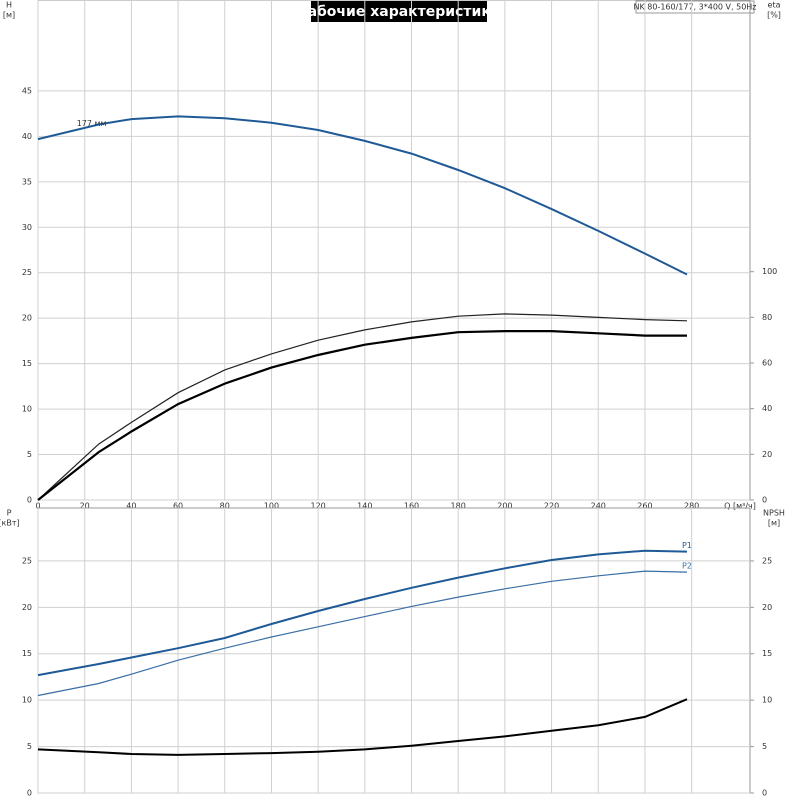 The width and height of the screenshot is (800, 804). What do you see at coordinates (504, 506) in the screenshot?
I see `x-tick-label: 200` at bounding box center [504, 506].